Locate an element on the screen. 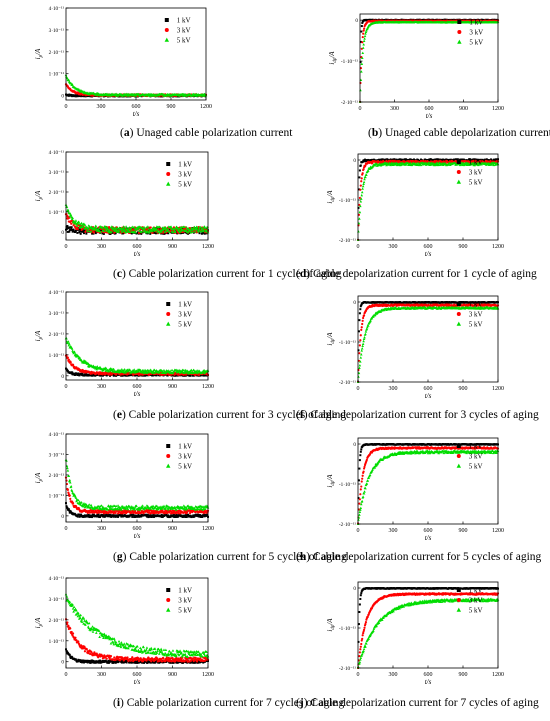 This screenshot has height=721, width=550. legend-c: 1 kV3 kV5 kV is located at coordinates (179, 175).